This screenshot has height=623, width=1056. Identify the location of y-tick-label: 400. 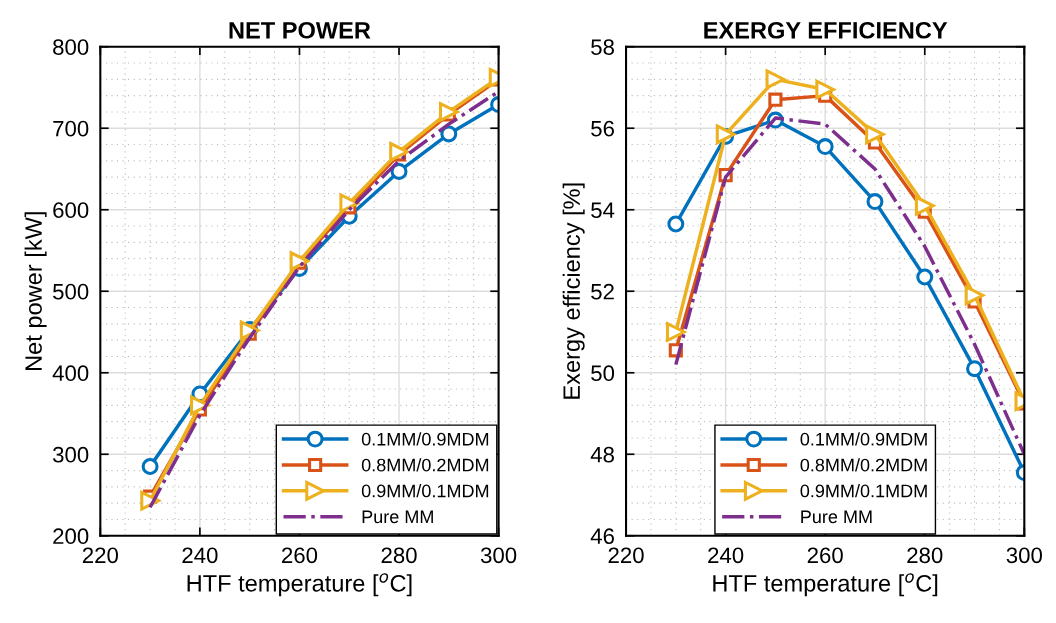
(70, 373).